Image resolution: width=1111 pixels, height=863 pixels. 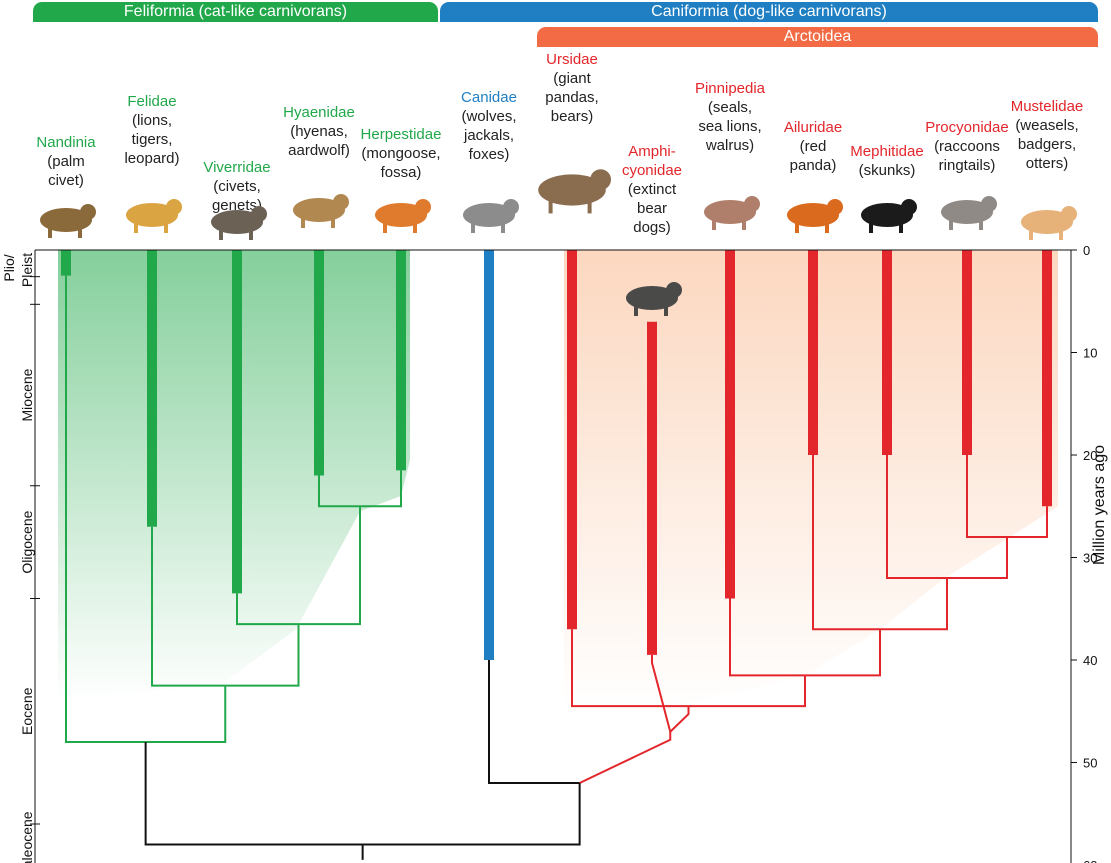 I want to click on branch-procyonidae, so click(x=986, y=496).